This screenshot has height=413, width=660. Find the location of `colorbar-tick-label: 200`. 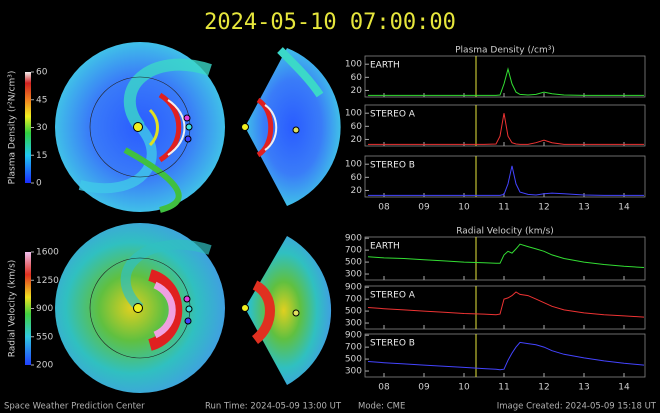

colorbar-tick-label: 200 is located at coordinates (44, 366).